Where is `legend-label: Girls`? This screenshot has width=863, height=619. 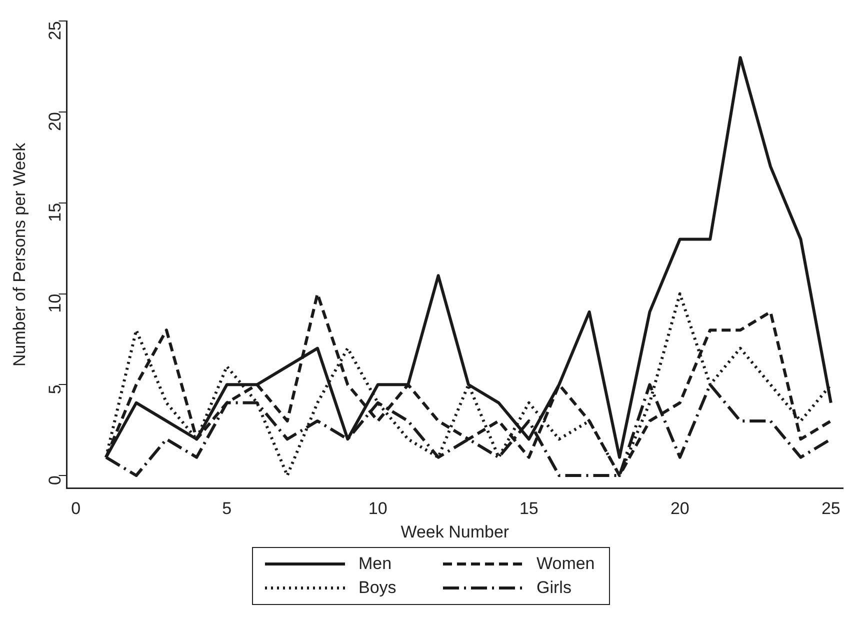
legend-label: Girls is located at coordinates (554, 588).